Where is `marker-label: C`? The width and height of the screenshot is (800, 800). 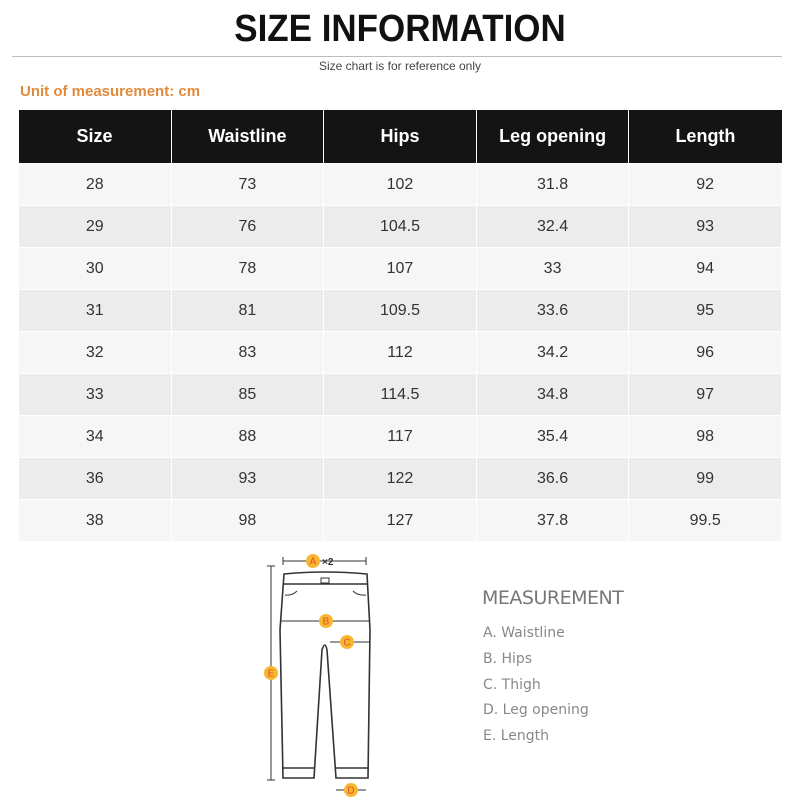 marker-label: C is located at coordinates (346, 643).